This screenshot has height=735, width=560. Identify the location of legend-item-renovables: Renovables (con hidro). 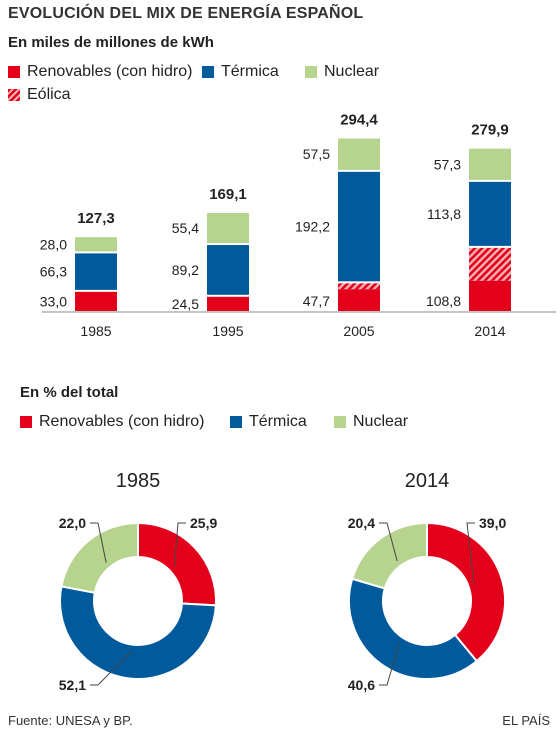
(100, 72).